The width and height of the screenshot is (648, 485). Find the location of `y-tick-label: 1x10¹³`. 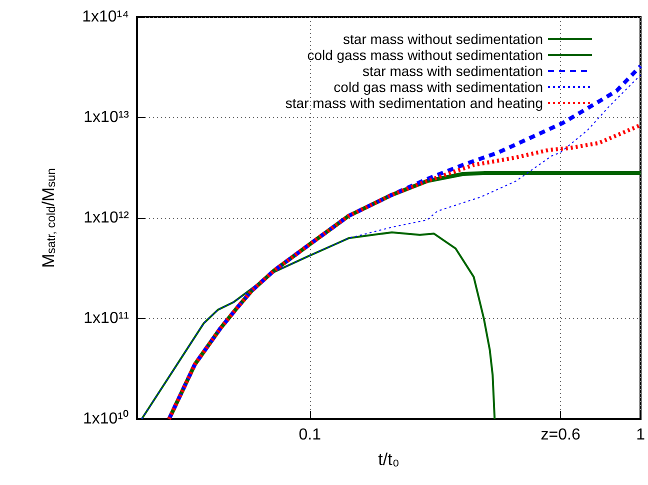

y-tick-label: 1x10¹³ is located at coordinates (107, 117).